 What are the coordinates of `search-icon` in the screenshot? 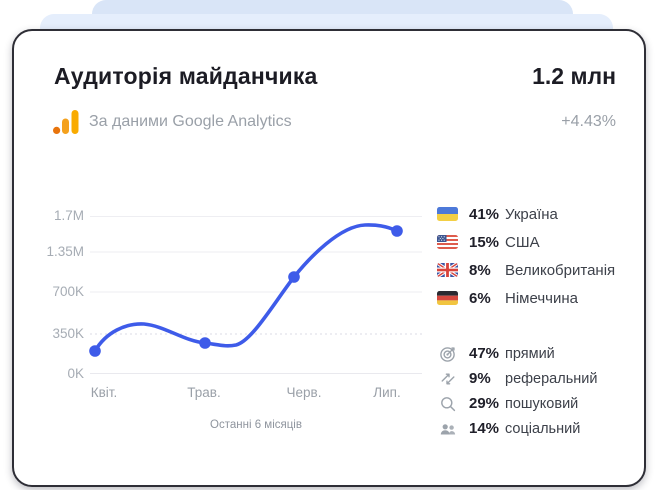 It's located at (447, 403).